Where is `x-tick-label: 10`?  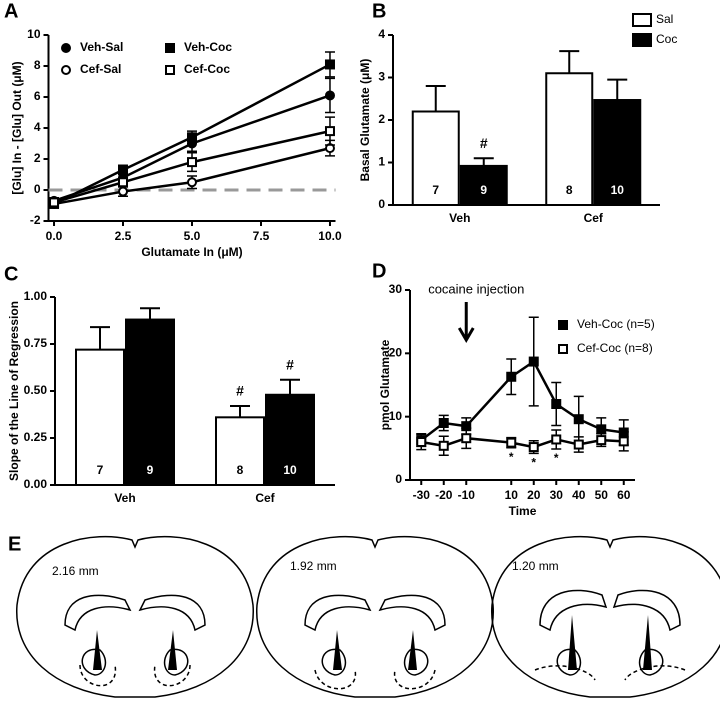 x-tick-label: 10 is located at coordinates (512, 495).